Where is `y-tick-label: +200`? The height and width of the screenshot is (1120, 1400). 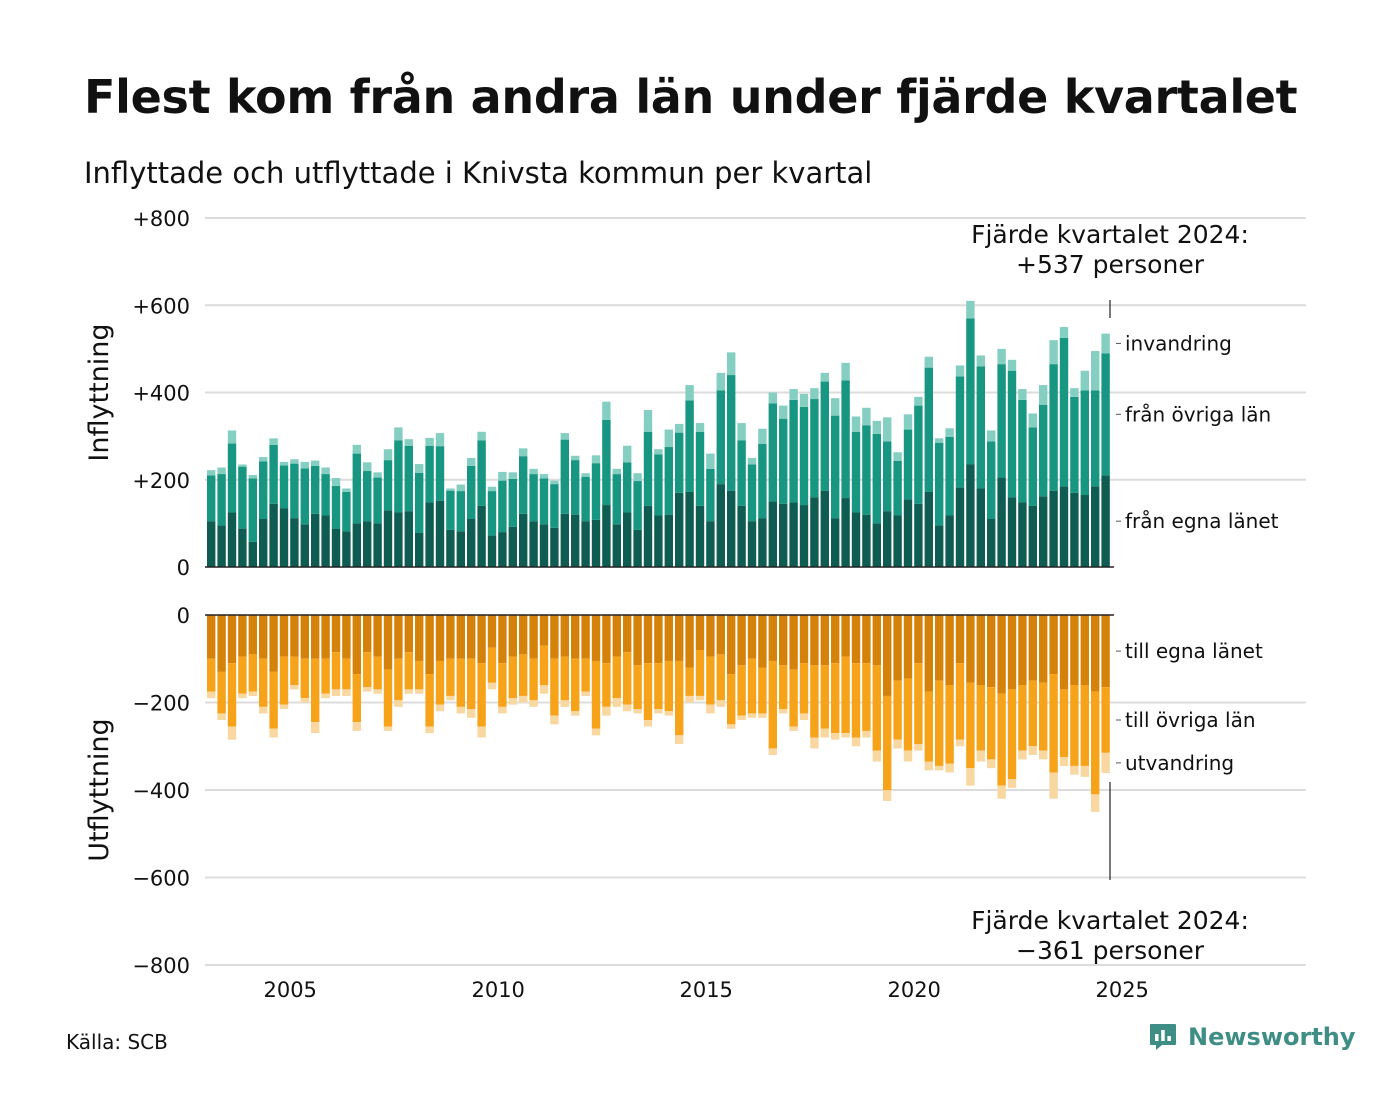
y-tick-label: +200 is located at coordinates (161, 481).